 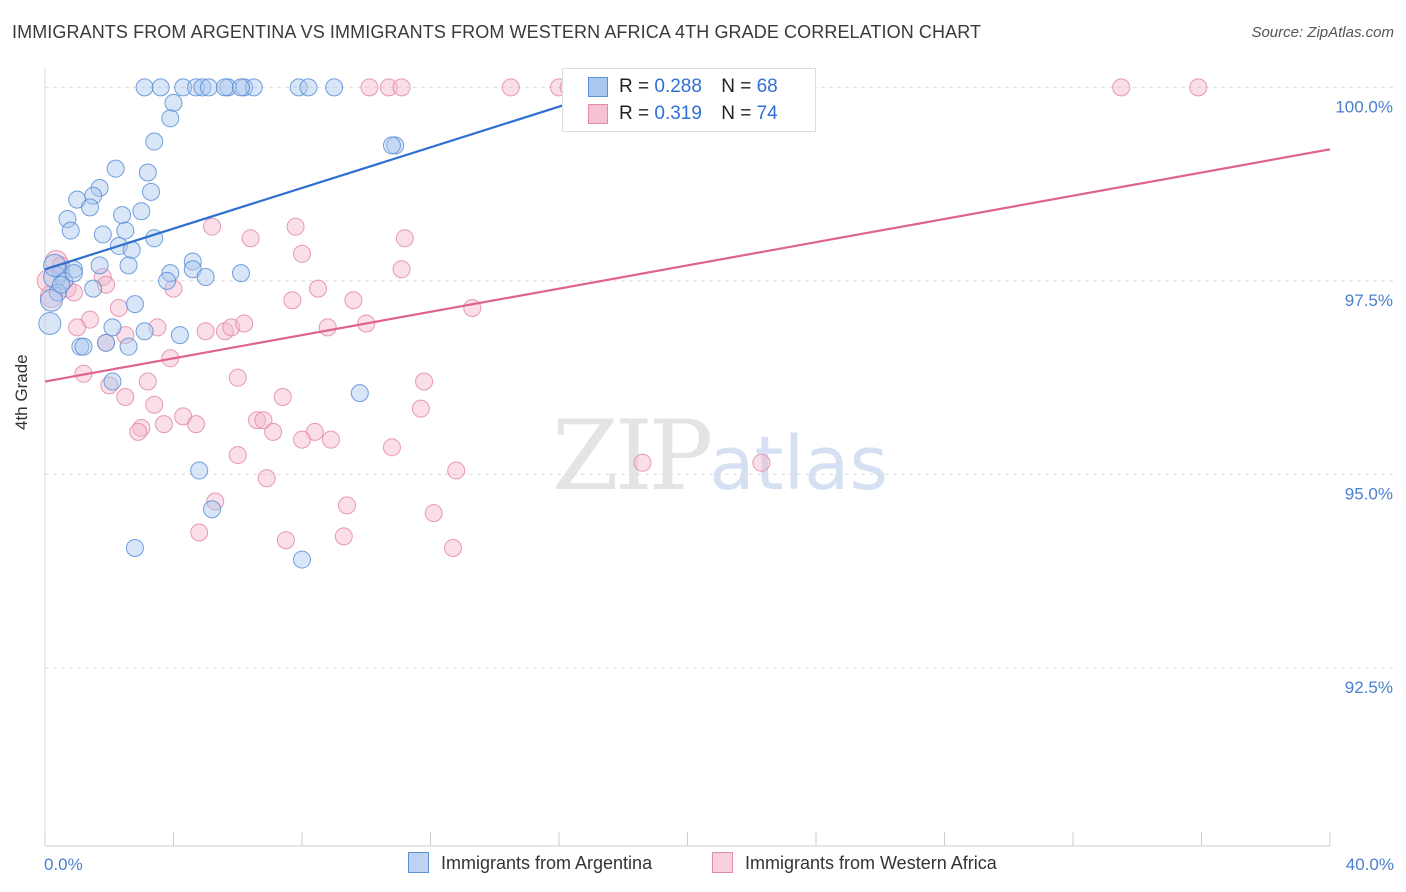 I want to click on legend-n-value-western-africa: 74, so click(x=767, y=113).